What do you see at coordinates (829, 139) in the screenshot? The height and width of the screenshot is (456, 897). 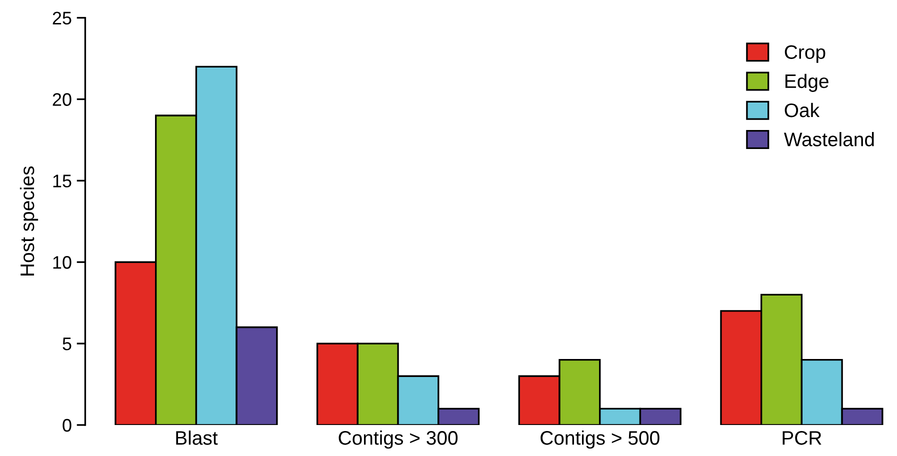 I see `legend-label: Wasteland` at bounding box center [829, 139].